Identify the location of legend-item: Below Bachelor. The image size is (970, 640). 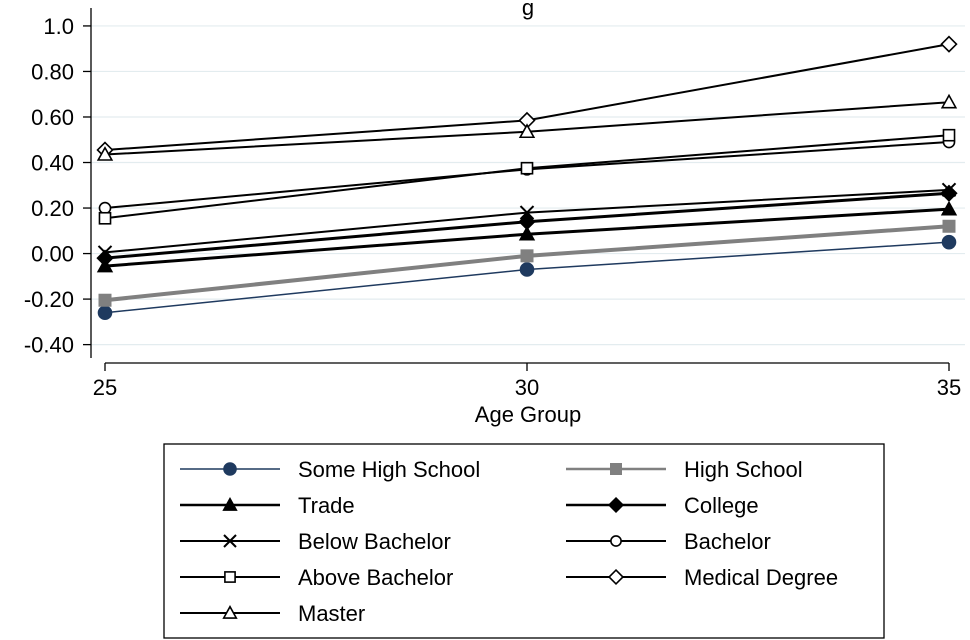
(315, 541).